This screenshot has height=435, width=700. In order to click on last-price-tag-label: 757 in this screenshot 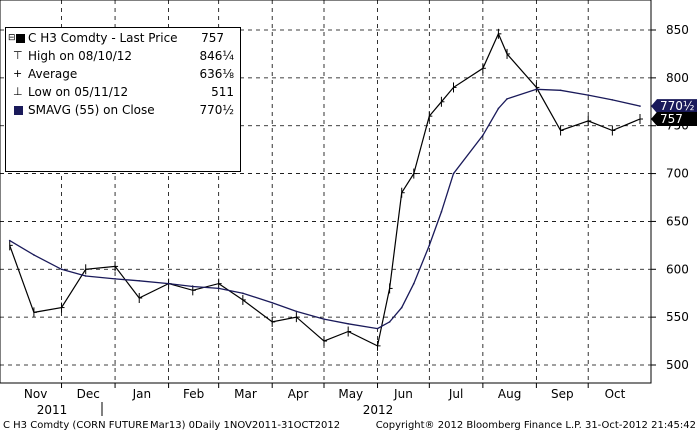, I will do `click(671, 119)`.